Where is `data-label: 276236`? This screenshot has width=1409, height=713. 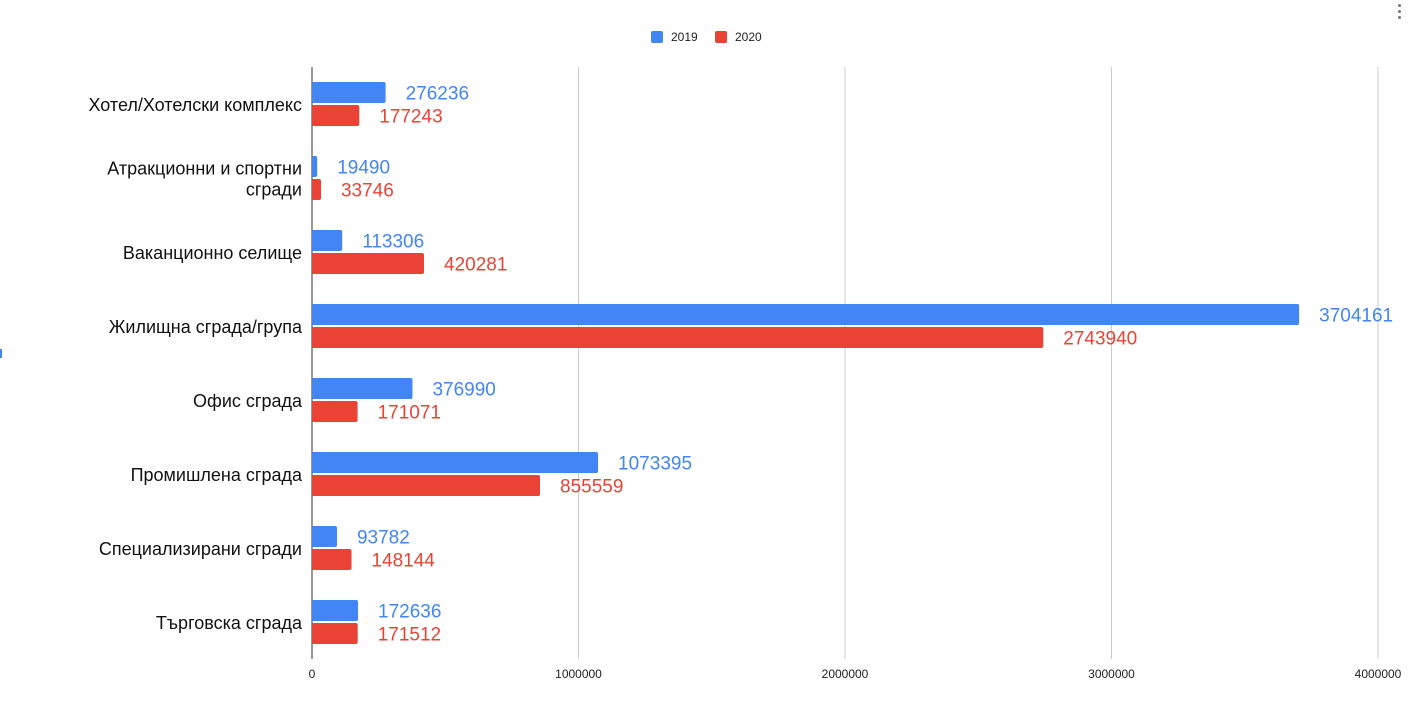 data-label: 276236 is located at coordinates (437, 94).